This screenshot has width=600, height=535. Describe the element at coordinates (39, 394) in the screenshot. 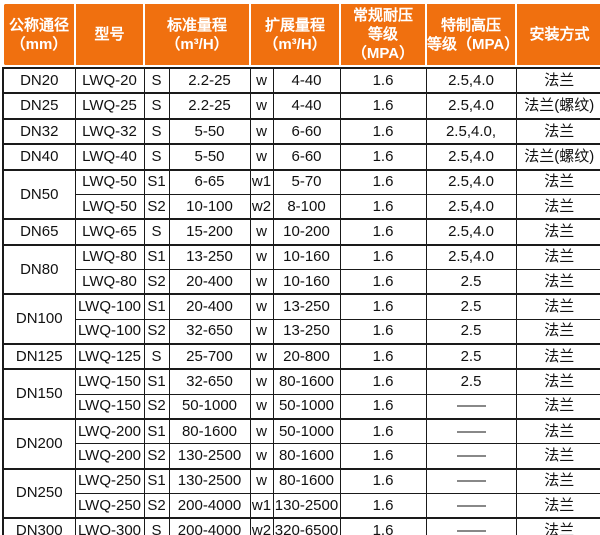

I see `cell-dn: DN150` at that location.